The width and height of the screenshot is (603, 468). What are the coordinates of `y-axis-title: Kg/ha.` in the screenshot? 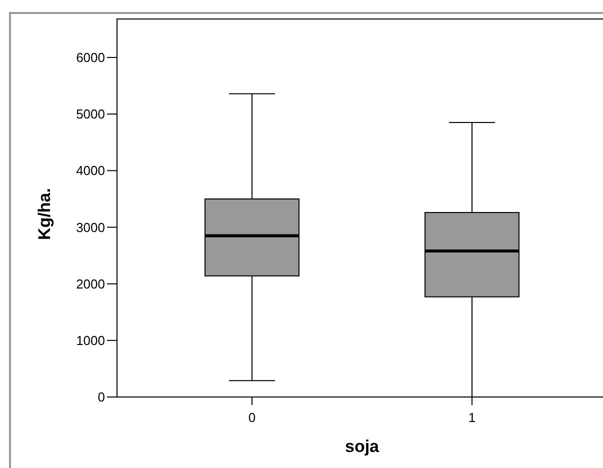 It's located at (44, 214).